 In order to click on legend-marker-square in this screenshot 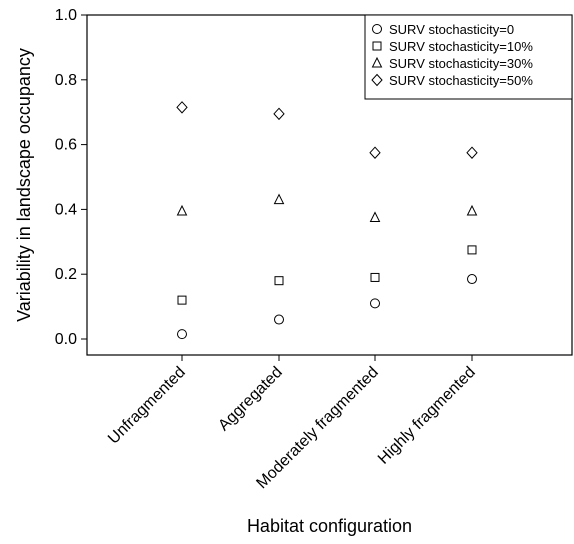, I will do `click(377, 46)`.